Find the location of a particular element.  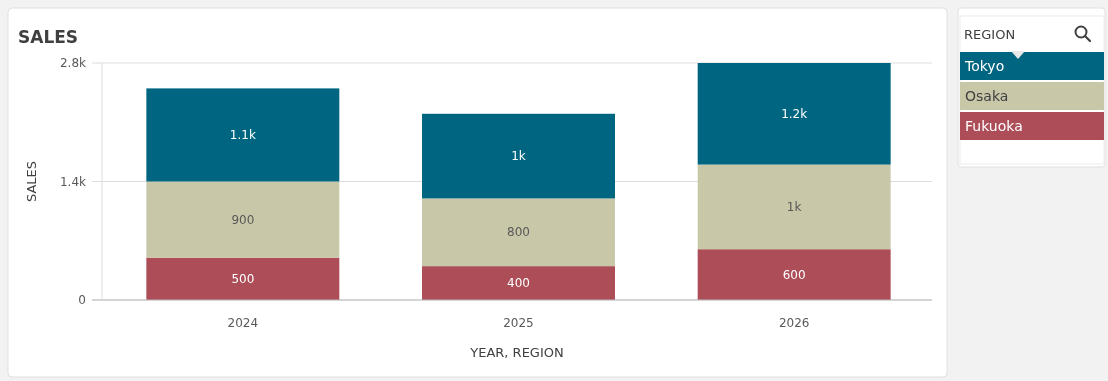

y-tick-label: 2.8k is located at coordinates (73, 63).